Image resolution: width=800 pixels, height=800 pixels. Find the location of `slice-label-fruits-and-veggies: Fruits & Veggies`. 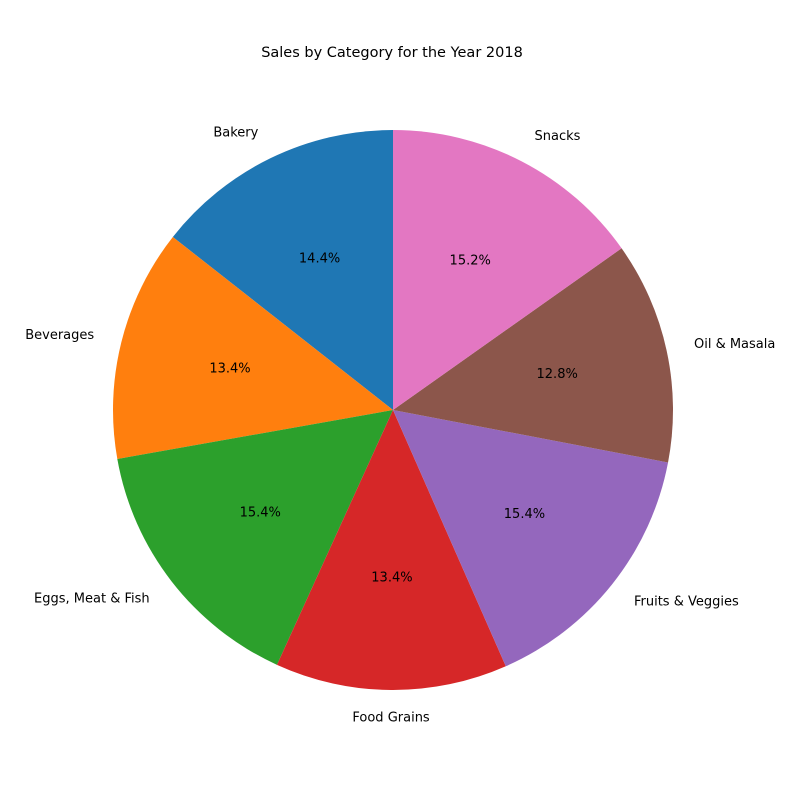

slice-label-fruits-and-veggies: Fruits & Veggies is located at coordinates (686, 601).